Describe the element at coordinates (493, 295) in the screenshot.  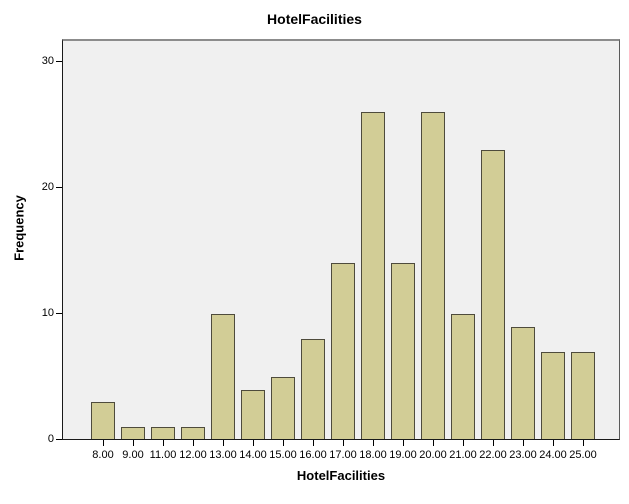
I see `bar-22.00` at that location.